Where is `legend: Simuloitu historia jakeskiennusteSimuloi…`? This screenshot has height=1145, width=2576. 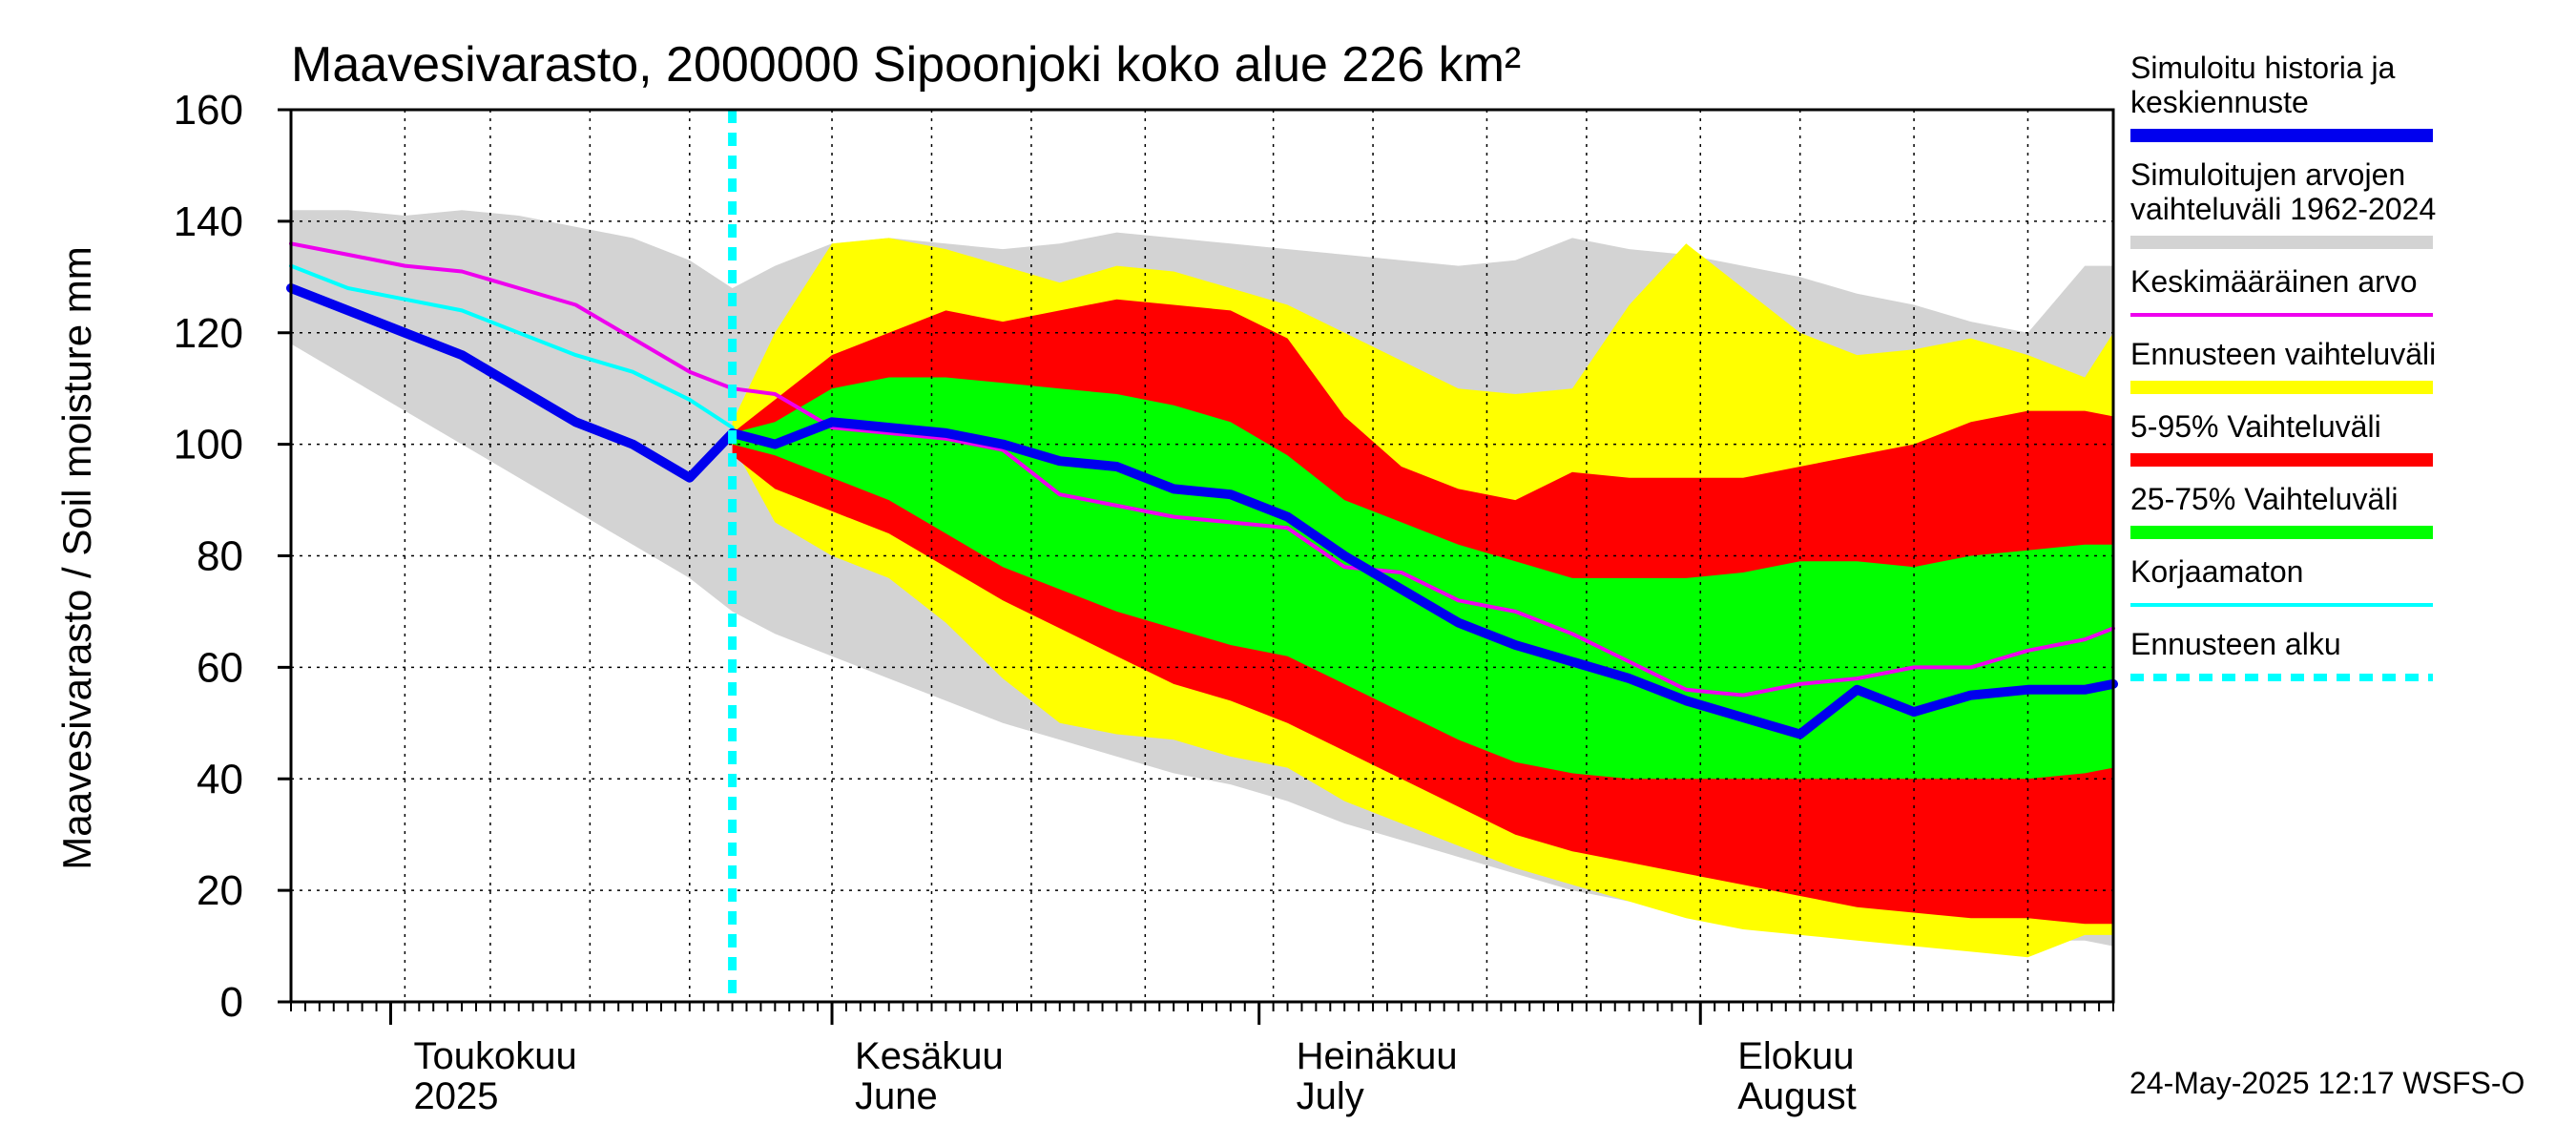
legend: Simuloitu historia jakeskiennusteSimuloi… is located at coordinates (2283, 366).